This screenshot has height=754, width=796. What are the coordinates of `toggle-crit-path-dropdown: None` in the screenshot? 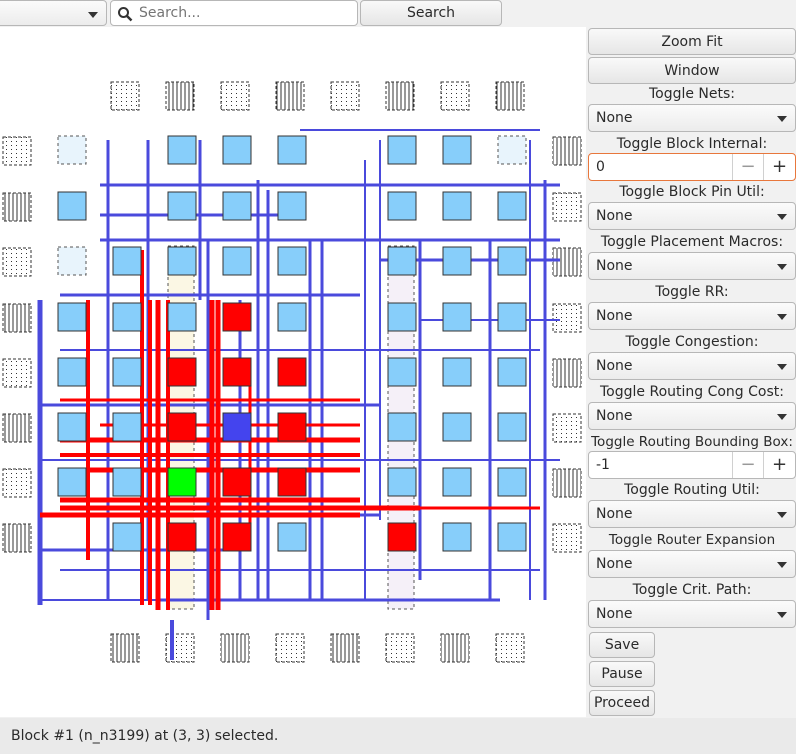 It's located at (692, 614).